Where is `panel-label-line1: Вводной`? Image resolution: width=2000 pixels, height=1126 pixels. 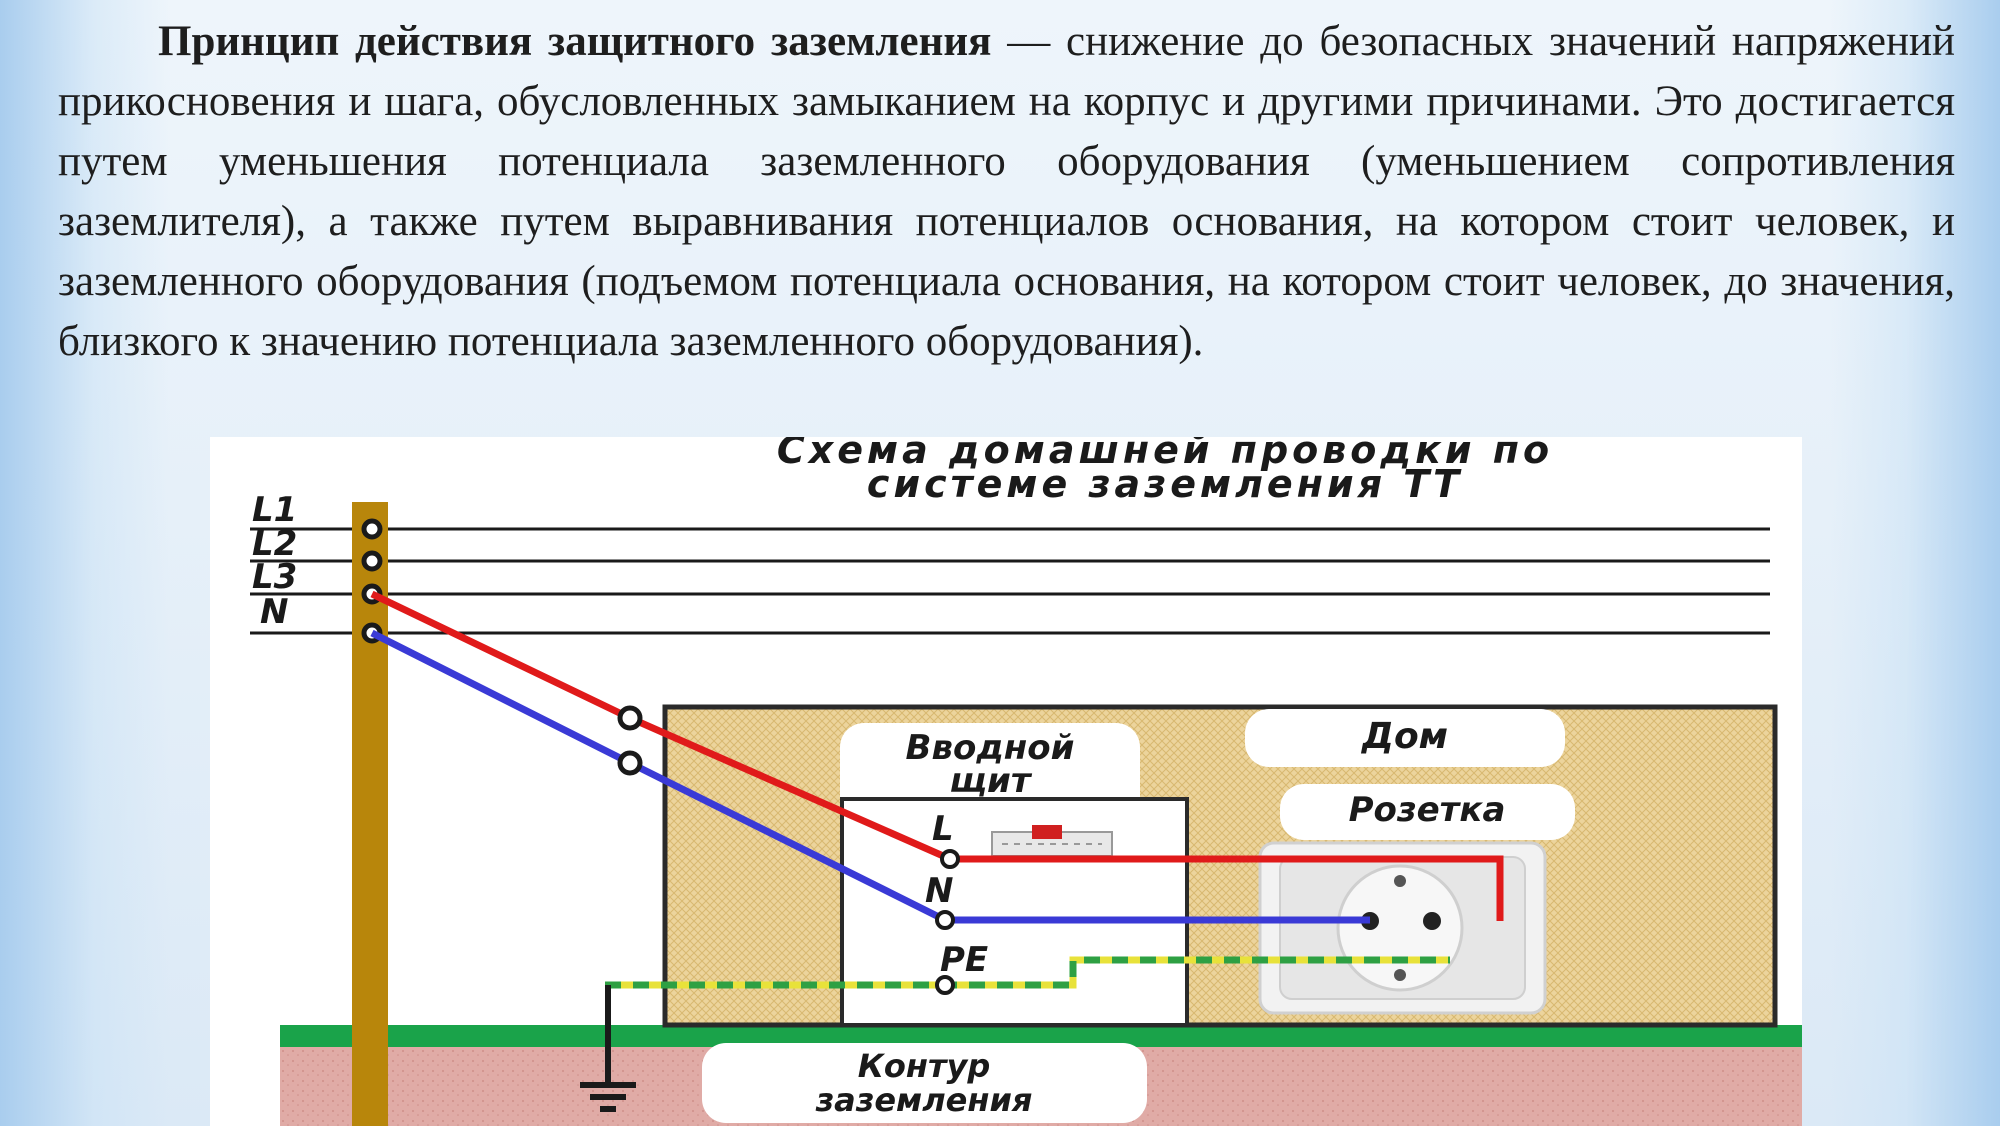
panel-label-line1: Вводной is located at coordinates (990, 748).